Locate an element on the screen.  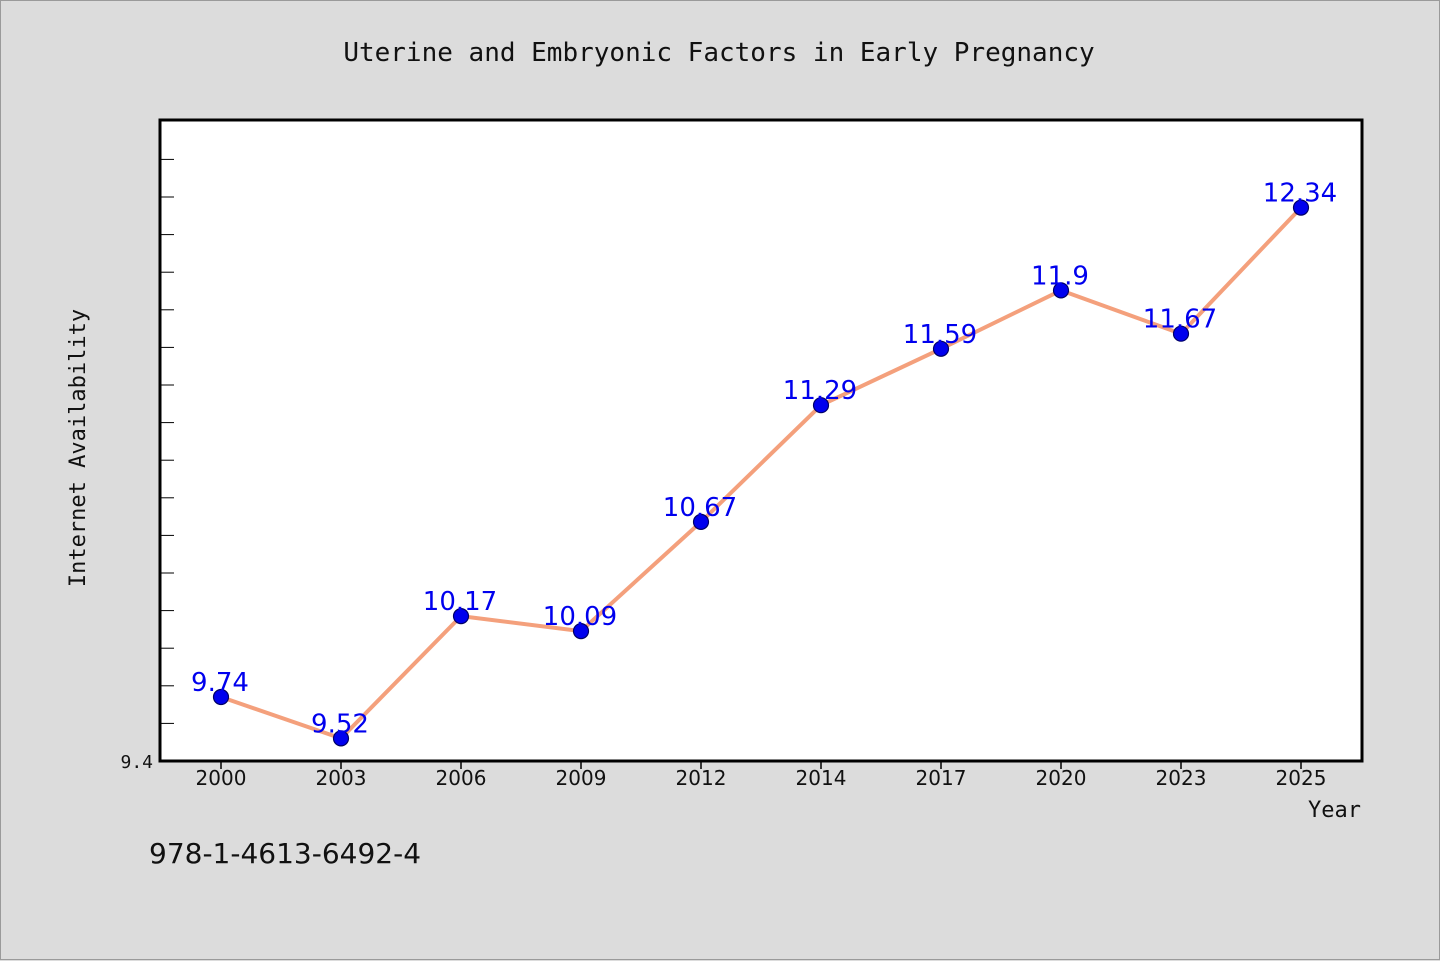
isbn-text: 978-1-4613-6492-4 is located at coordinates (285, 853).